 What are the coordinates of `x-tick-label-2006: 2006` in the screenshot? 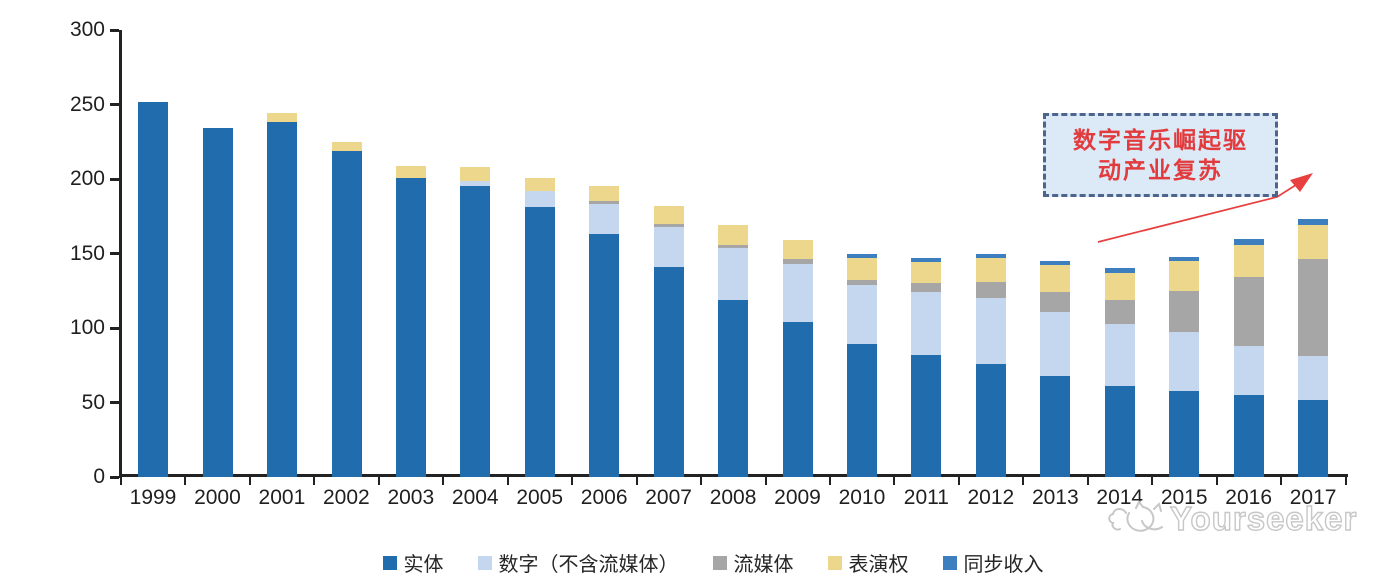 It's located at (604, 497).